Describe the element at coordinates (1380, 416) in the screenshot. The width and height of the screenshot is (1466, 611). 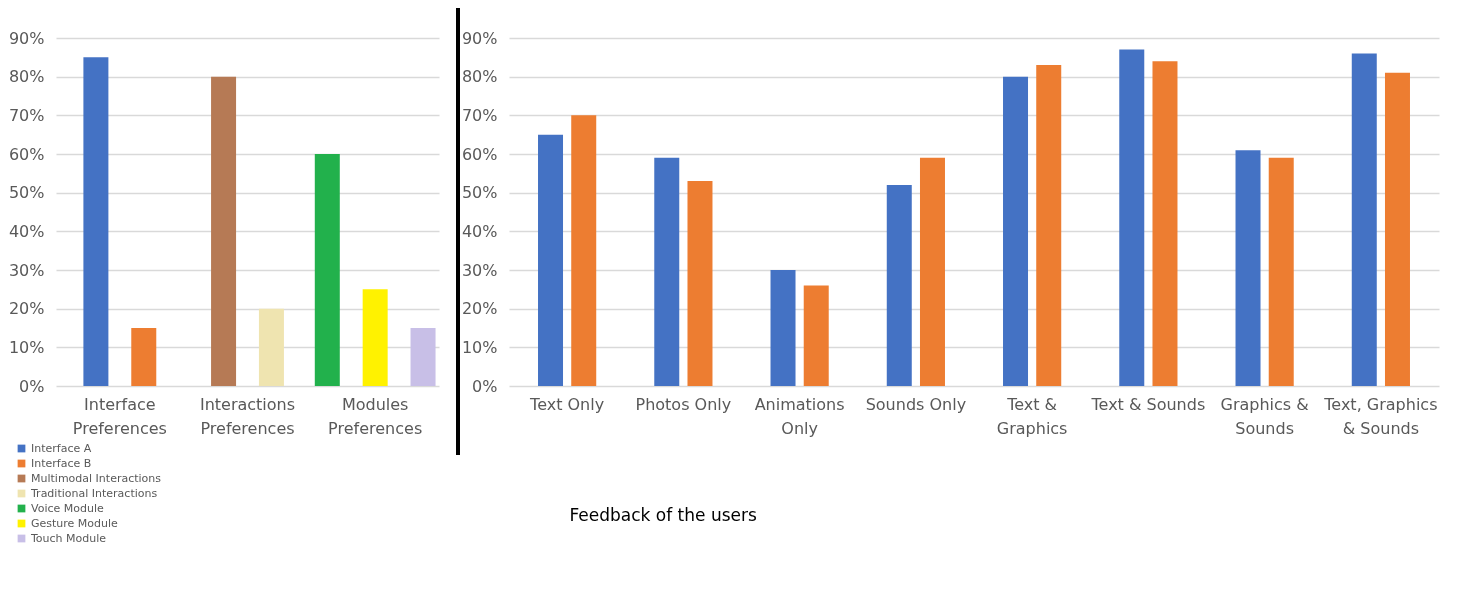
I see `x-tick-label: Text, Graphics & Sounds` at that location.